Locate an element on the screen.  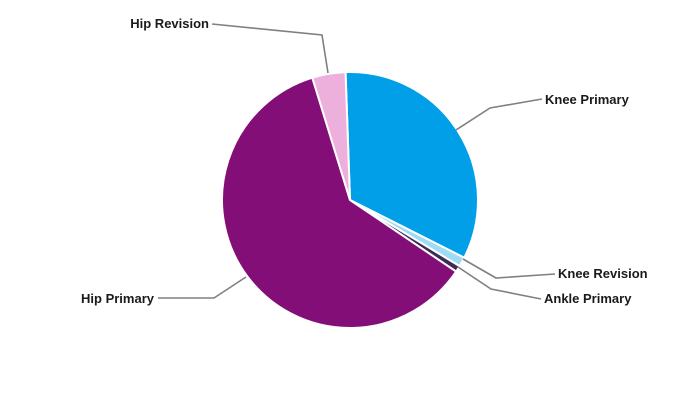
pie-slice-knee-primary is located at coordinates (411, 165).